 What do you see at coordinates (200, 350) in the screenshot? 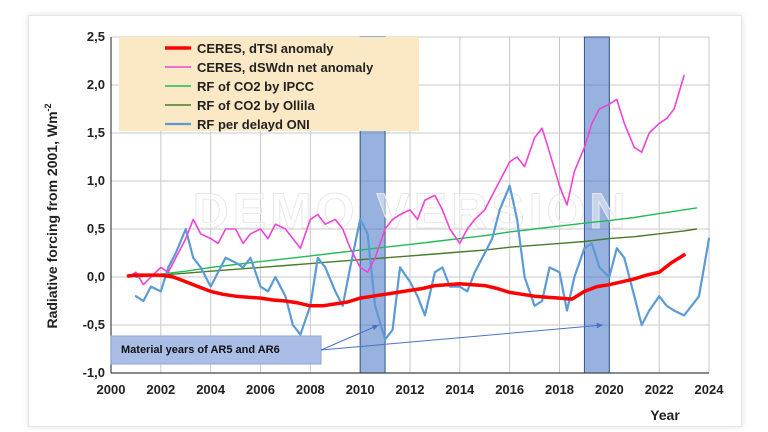
I see `annotation-text: Material years of AR5 and AR6` at bounding box center [200, 350].